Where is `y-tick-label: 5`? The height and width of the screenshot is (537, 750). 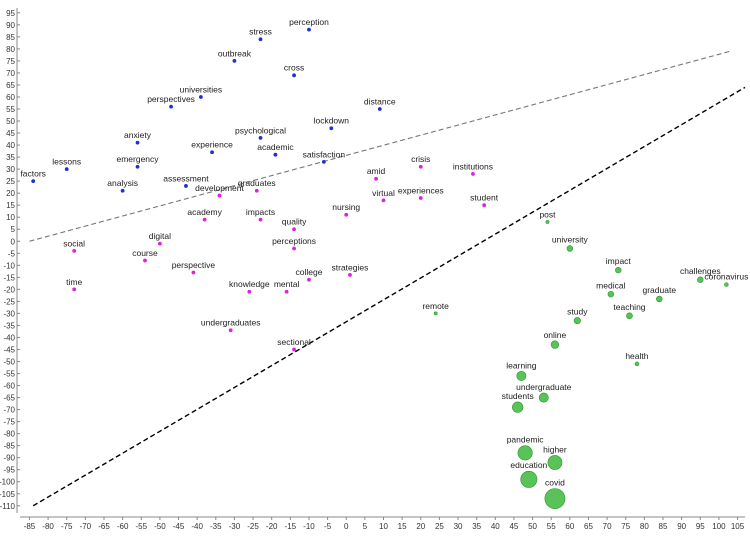 y-tick-label: 5 is located at coordinates (13, 229).